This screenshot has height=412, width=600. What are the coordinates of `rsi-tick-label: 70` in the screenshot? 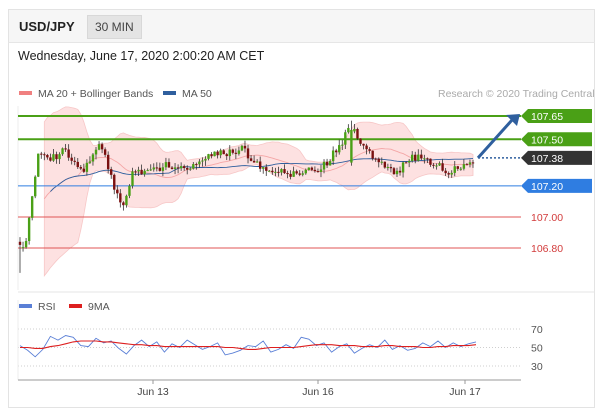 It's located at (537, 330).